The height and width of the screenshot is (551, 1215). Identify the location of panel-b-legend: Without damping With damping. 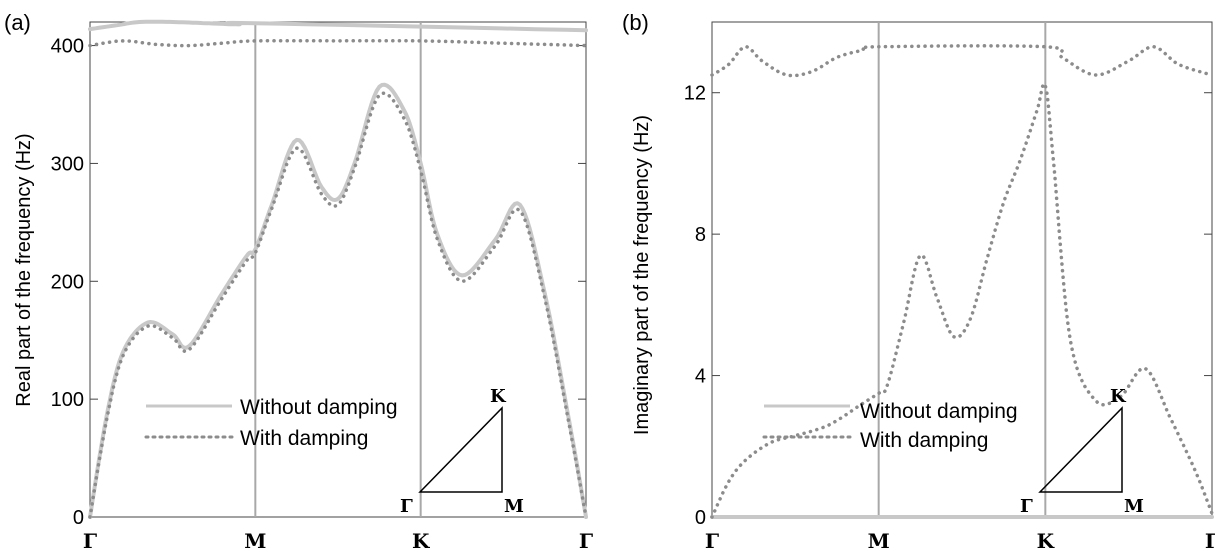
(890, 426).